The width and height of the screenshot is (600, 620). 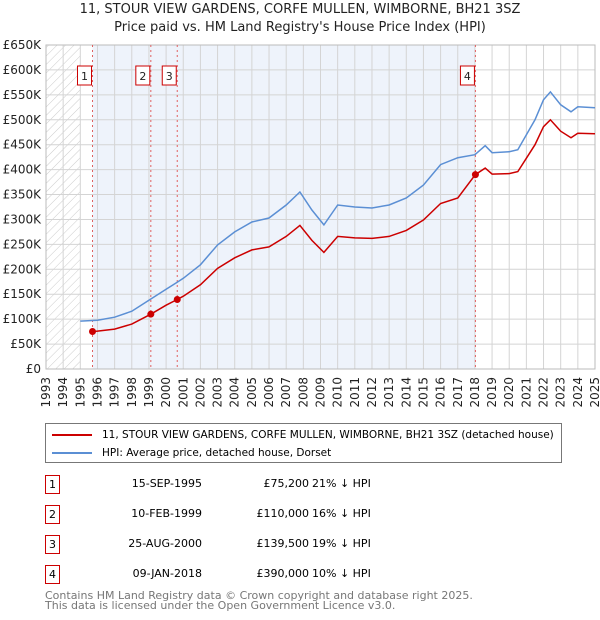 I want to click on x-tick-label: 2015, so click(x=423, y=392).